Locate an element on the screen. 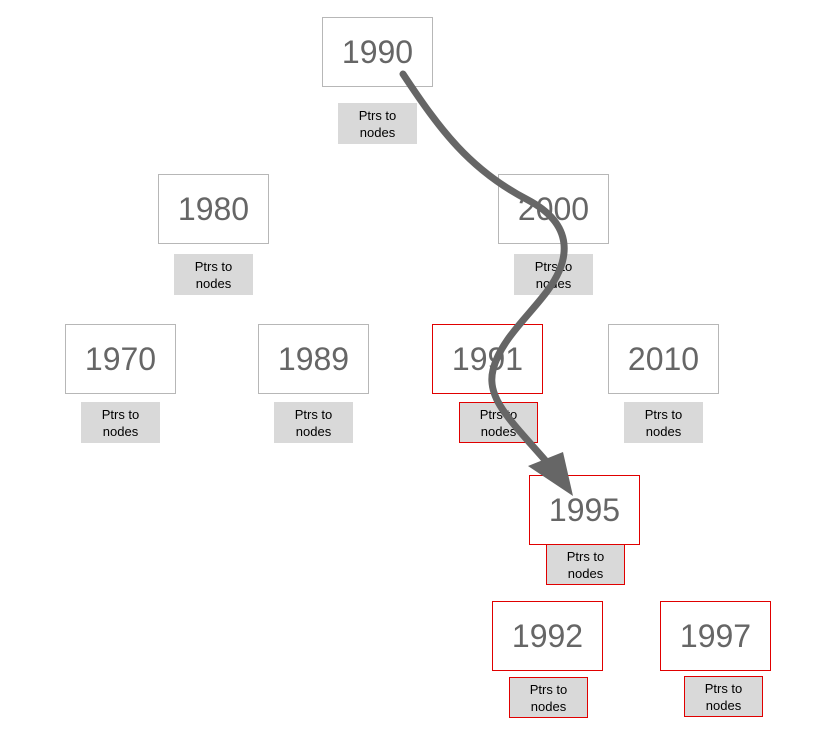 The image size is (832, 729). node-1992-ptrs: Ptrs to nodes is located at coordinates (548, 697).